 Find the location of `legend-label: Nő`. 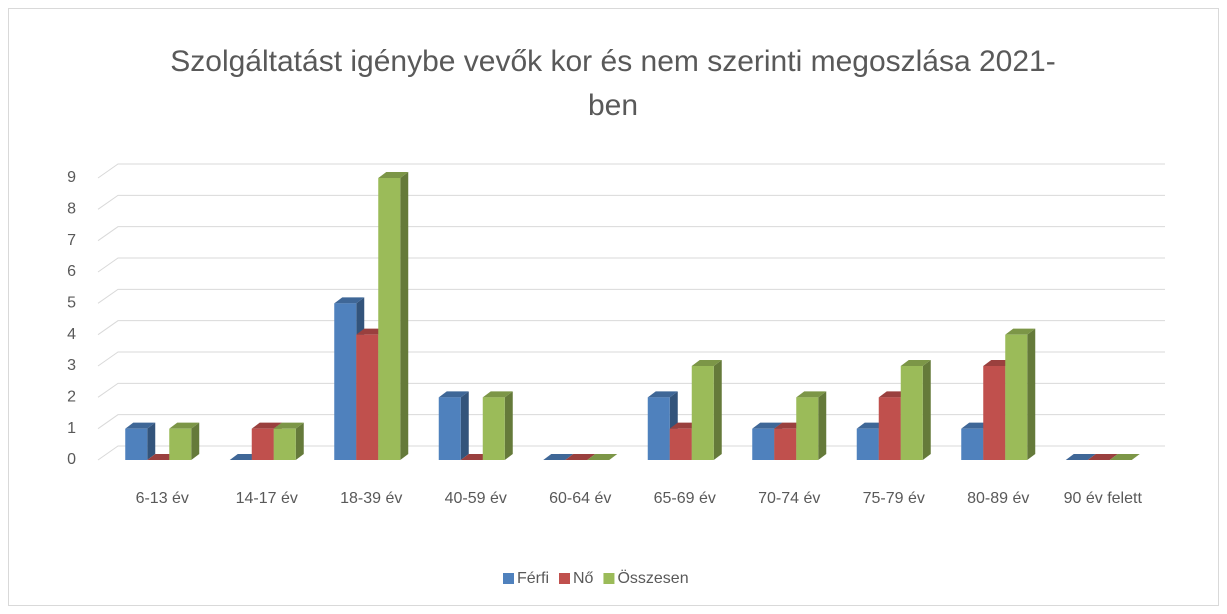

legend-label: Nő is located at coordinates (583, 578).